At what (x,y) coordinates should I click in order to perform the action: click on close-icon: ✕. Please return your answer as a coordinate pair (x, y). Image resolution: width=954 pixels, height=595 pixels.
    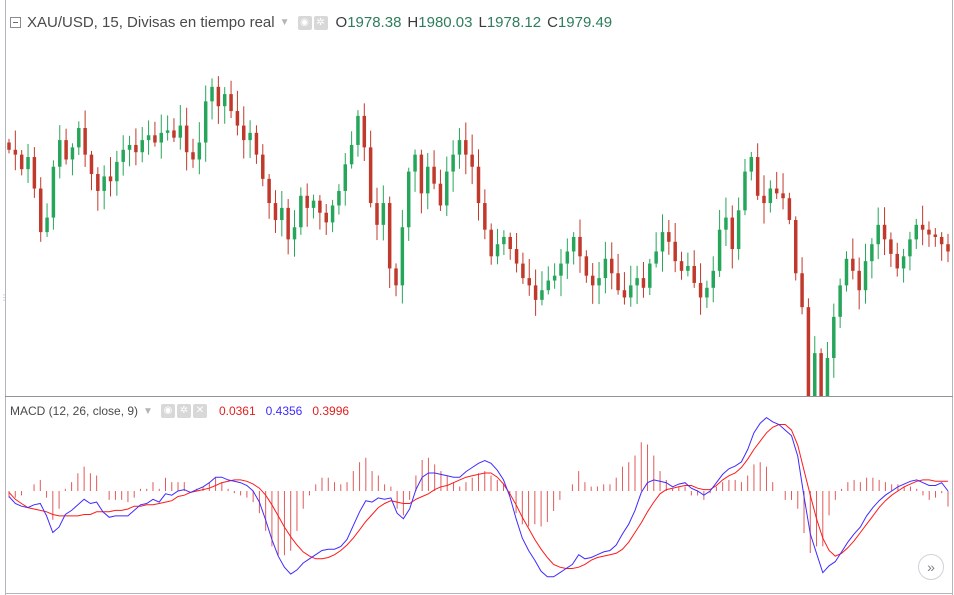
    Looking at the image, I should click on (199, 411).